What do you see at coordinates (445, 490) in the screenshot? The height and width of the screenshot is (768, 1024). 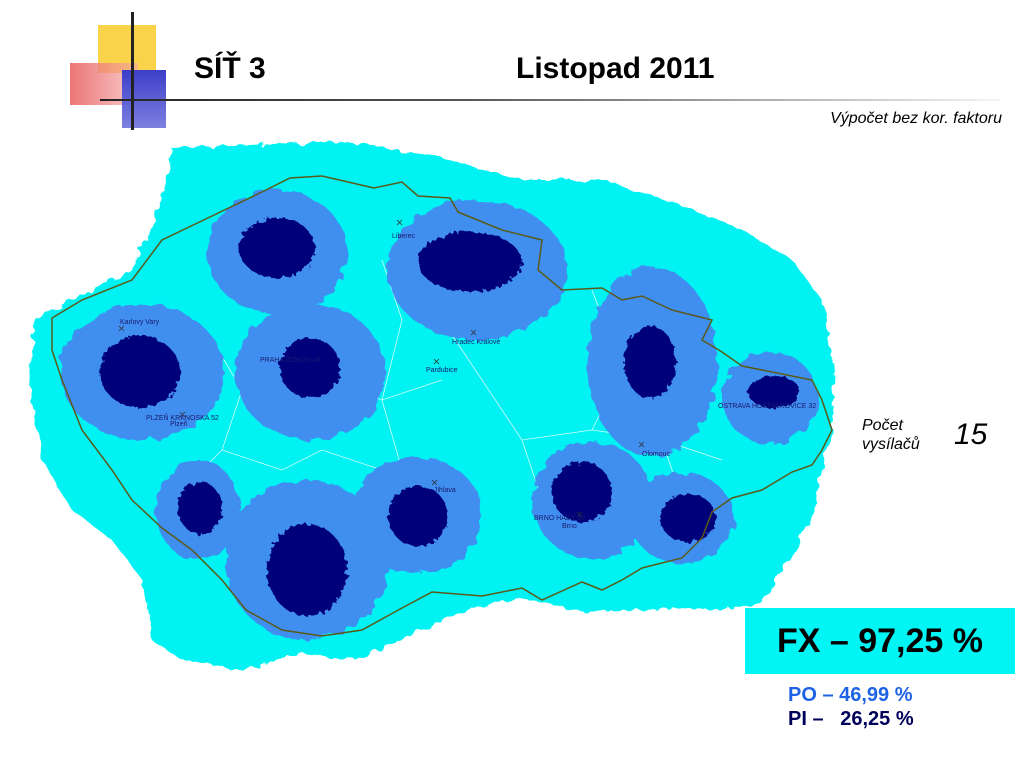 I see `city-label-jihlava: Jihlava` at bounding box center [445, 490].